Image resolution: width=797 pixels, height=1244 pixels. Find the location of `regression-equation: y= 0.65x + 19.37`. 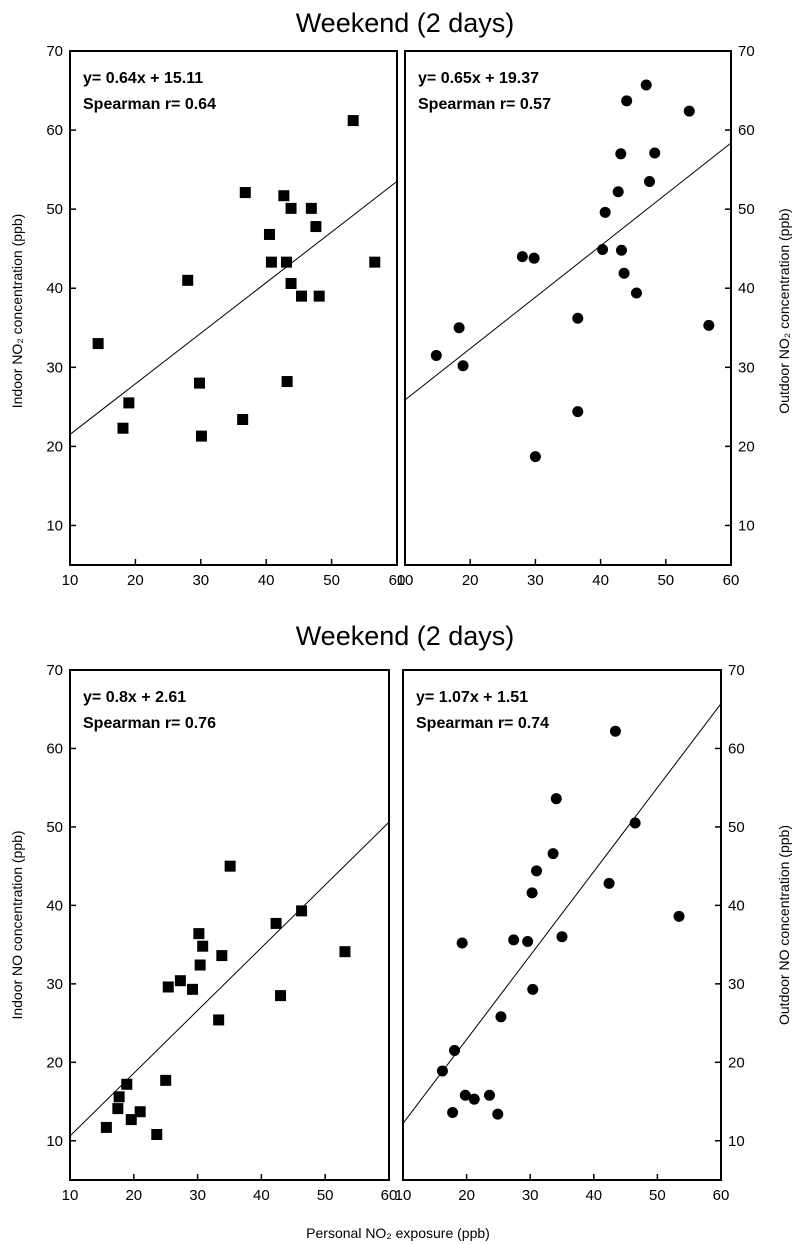

regression-equation: y= 0.65x + 19.37 is located at coordinates (478, 78).